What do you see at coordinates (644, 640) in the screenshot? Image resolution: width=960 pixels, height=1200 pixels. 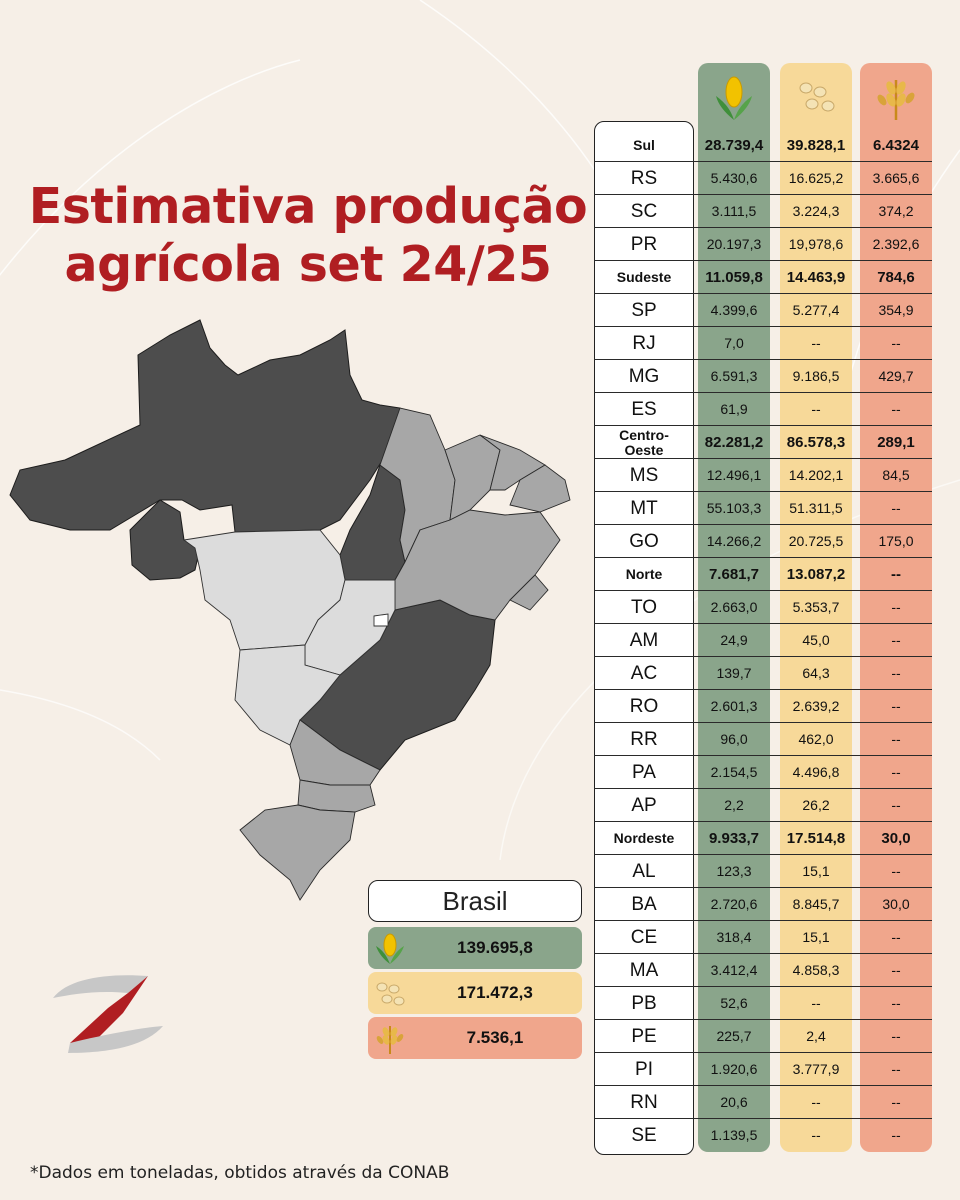 I see `state-name: AM` at bounding box center [644, 640].